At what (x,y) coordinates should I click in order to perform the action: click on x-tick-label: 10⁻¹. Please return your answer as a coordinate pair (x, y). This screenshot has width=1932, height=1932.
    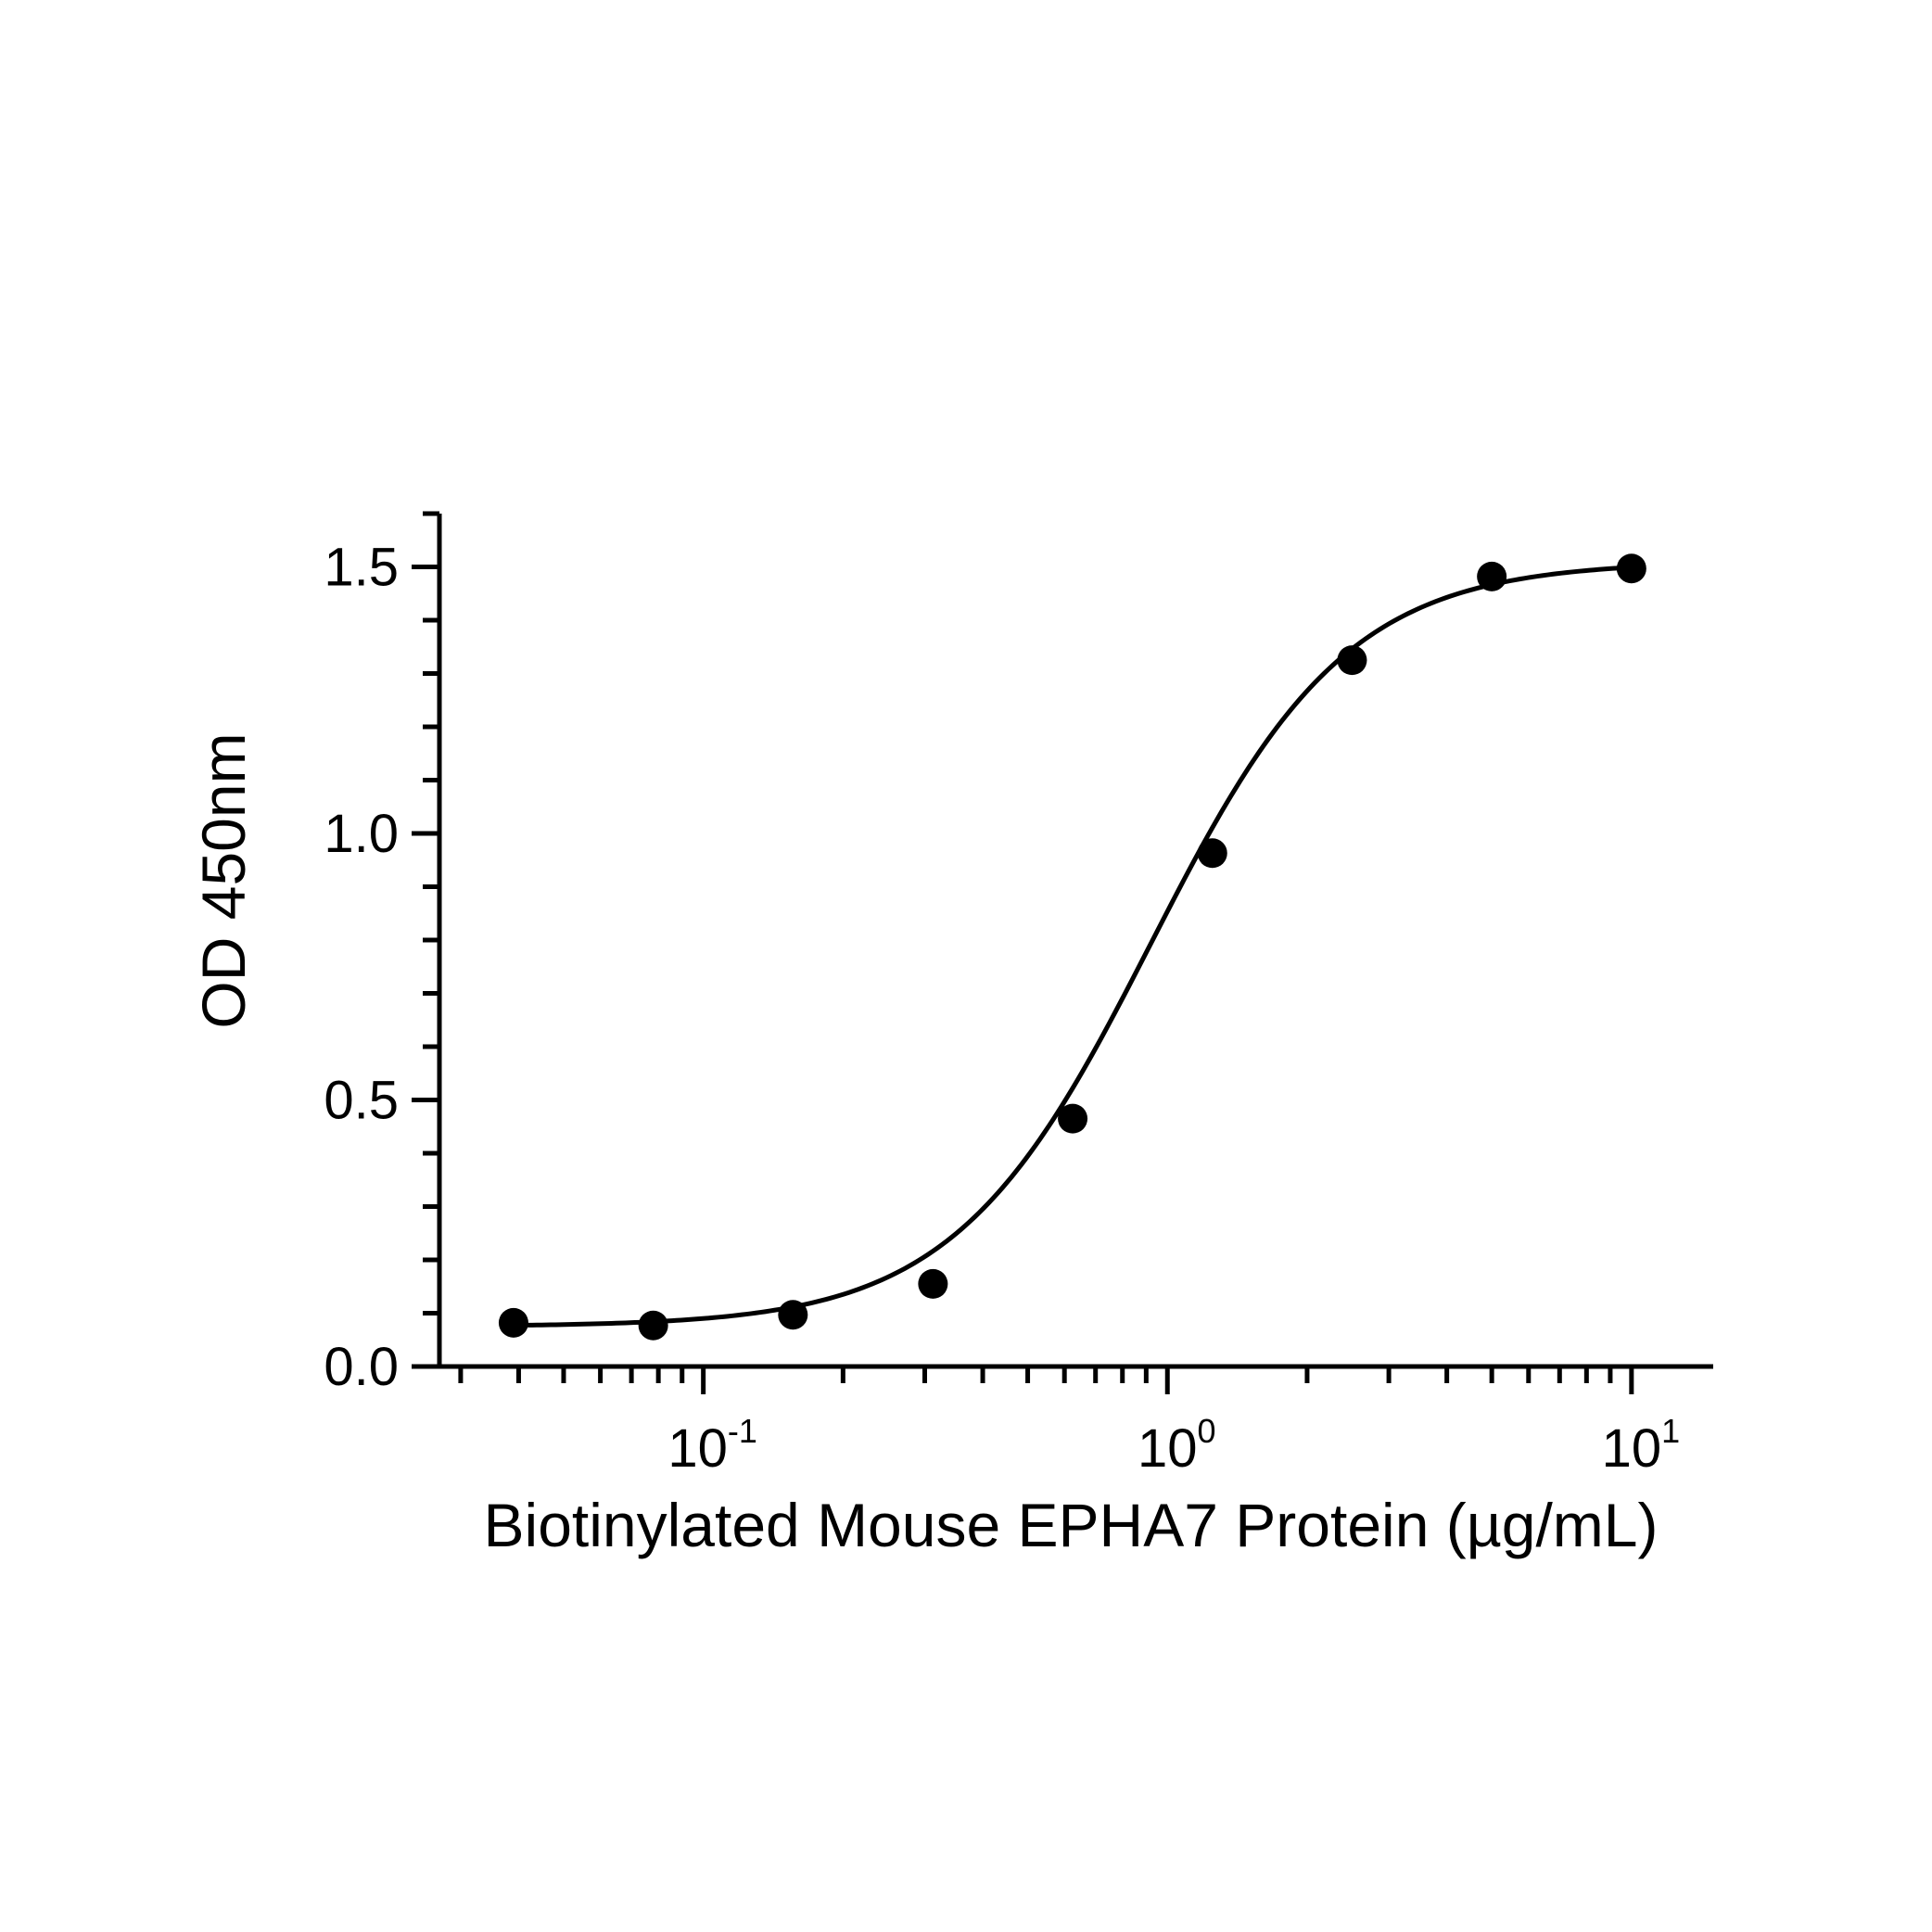
    Looking at the image, I should click on (712, 1445).